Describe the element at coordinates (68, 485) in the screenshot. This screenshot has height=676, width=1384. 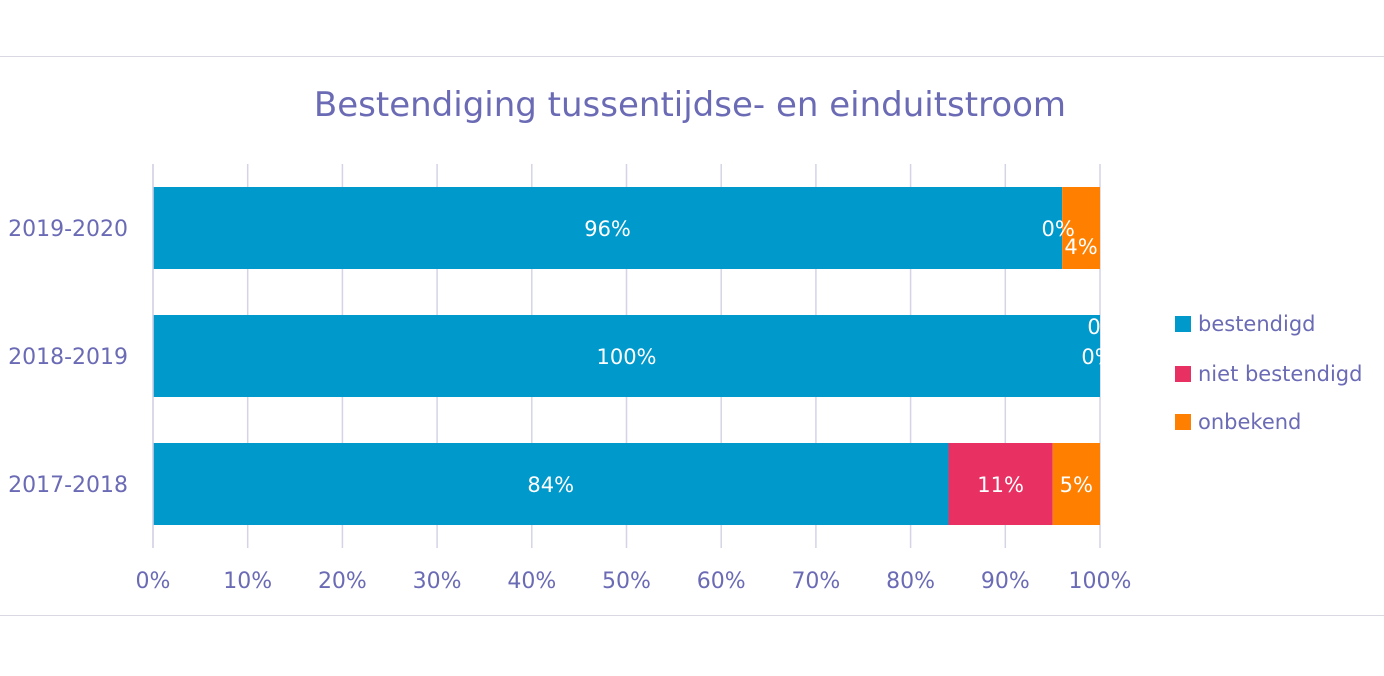
I see `category-label: 2017-2018` at that location.